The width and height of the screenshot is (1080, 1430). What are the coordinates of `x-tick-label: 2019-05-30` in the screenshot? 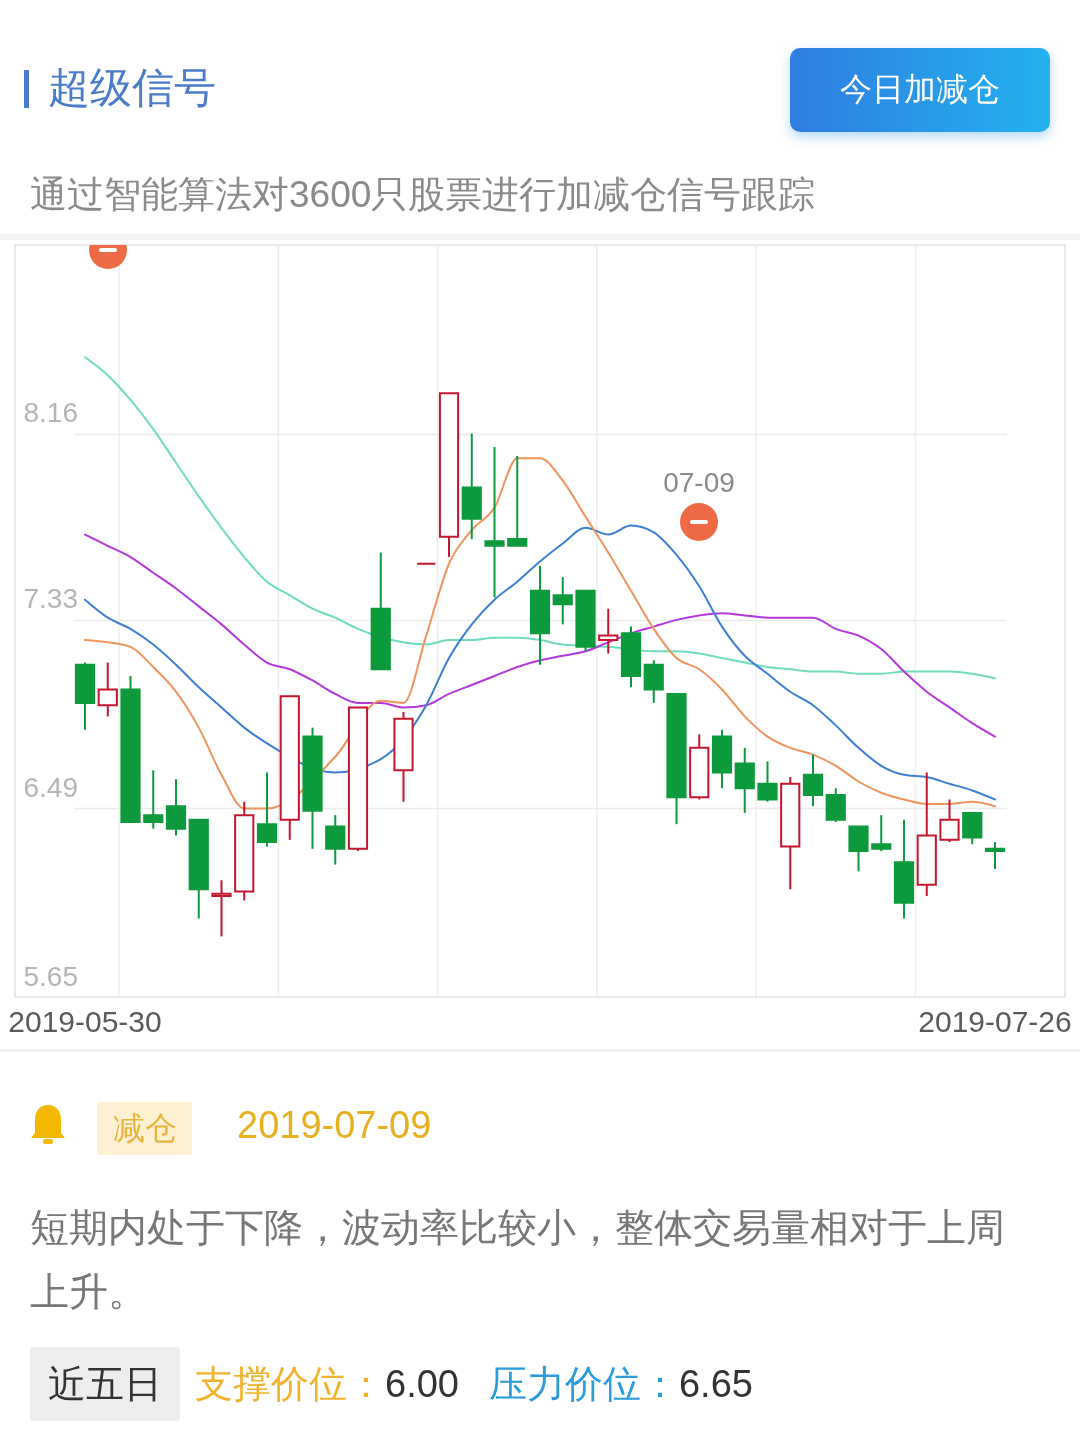 It's located at (85, 1021).